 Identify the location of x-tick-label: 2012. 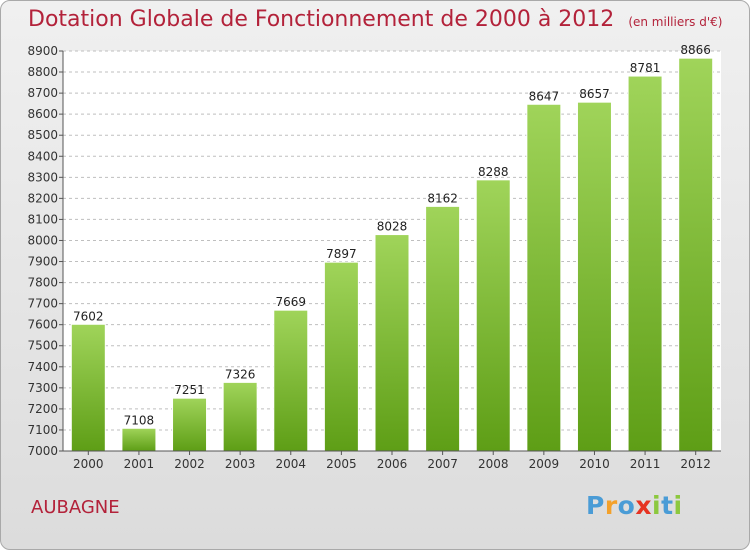
(695, 464).